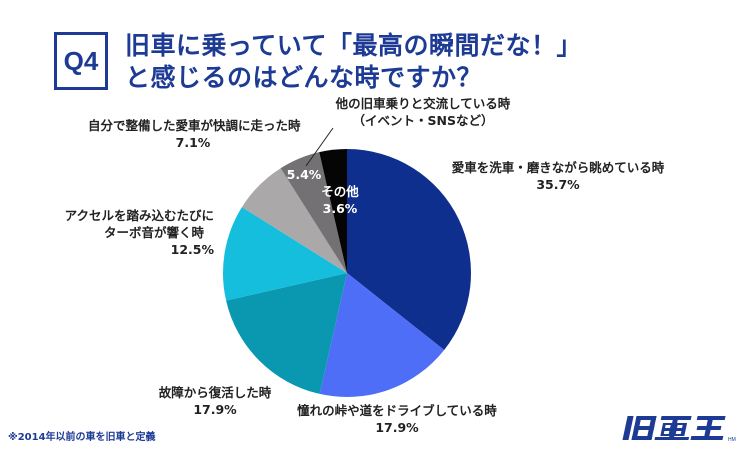 The image size is (750, 450). What do you see at coordinates (153, 232) in the screenshot?
I see `label-line-2: ターボ音が響く時` at bounding box center [153, 232].